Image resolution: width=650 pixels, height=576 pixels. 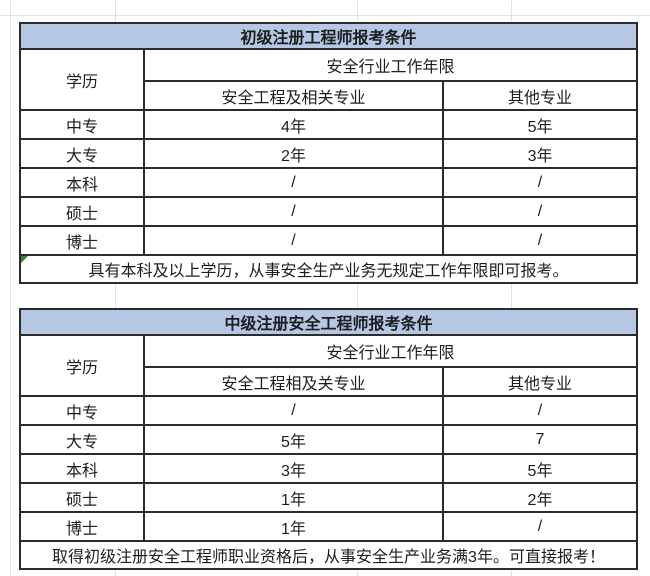 I want to click on other-major-years-cell: 3年, so click(x=540, y=153).